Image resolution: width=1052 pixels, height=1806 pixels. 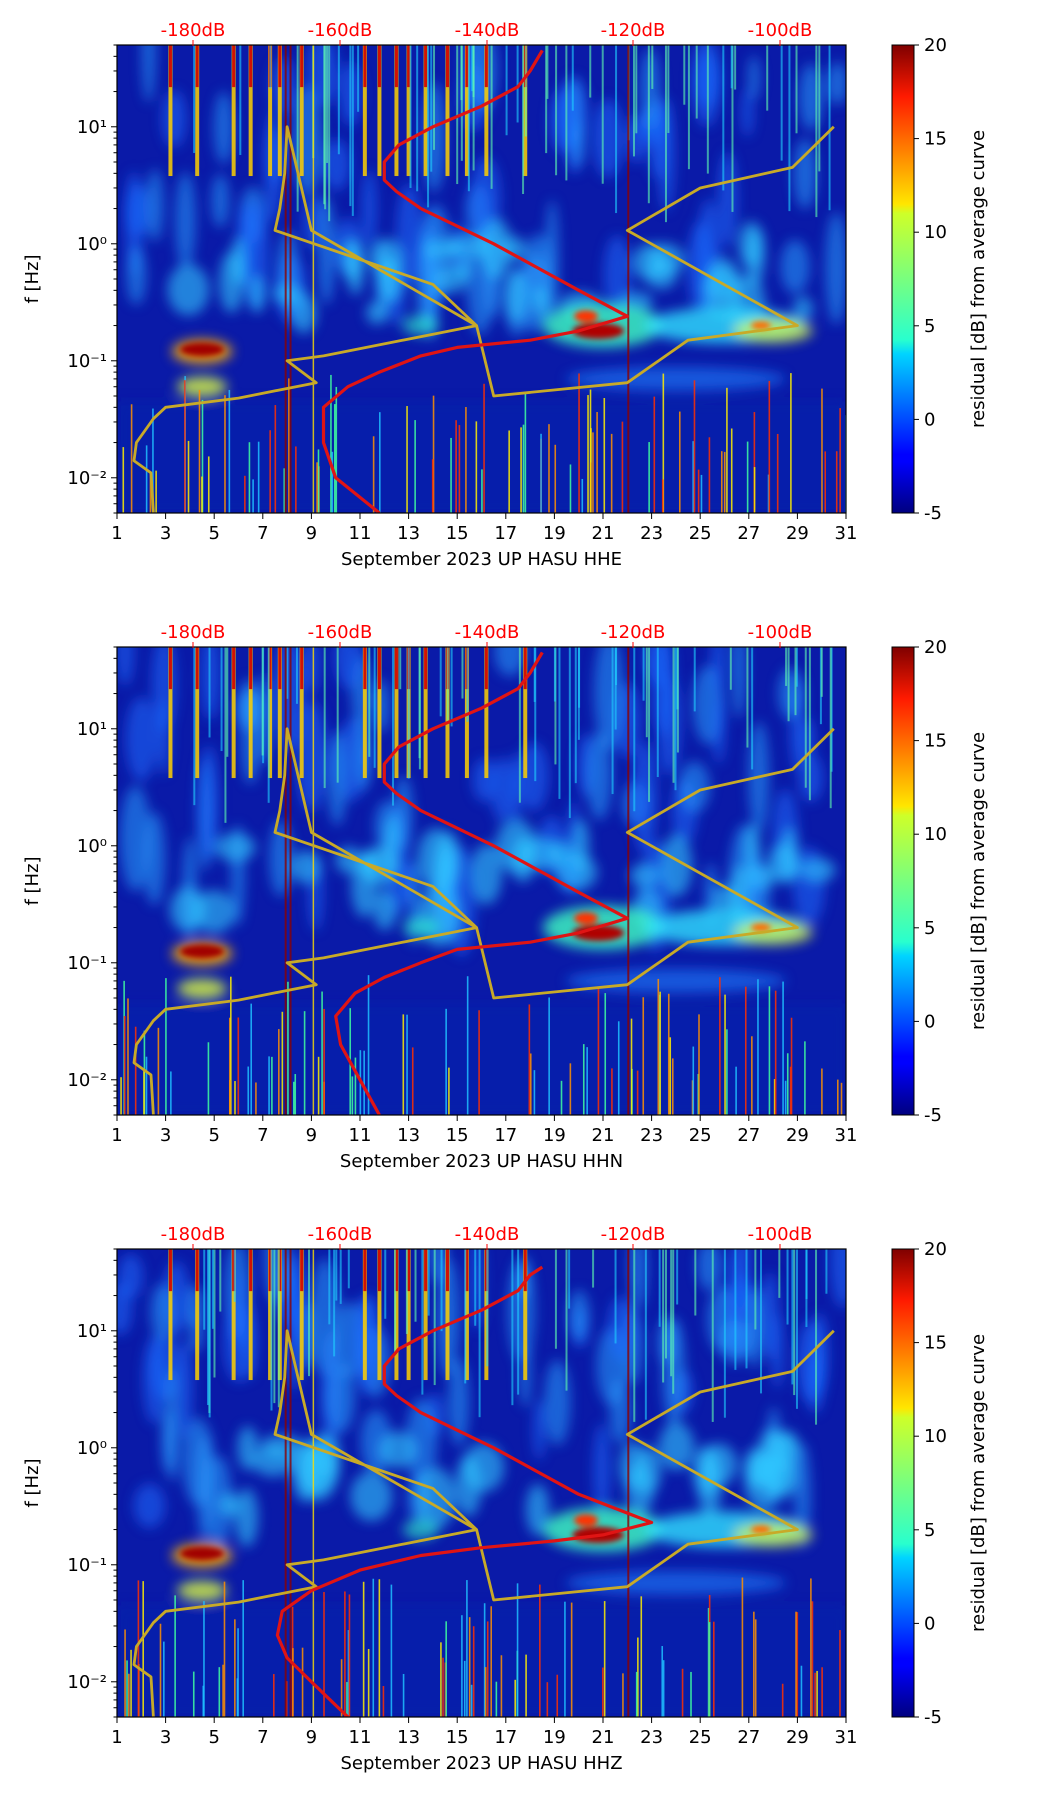 I want to click on x-tick-label: 21, so click(x=603, y=1737).